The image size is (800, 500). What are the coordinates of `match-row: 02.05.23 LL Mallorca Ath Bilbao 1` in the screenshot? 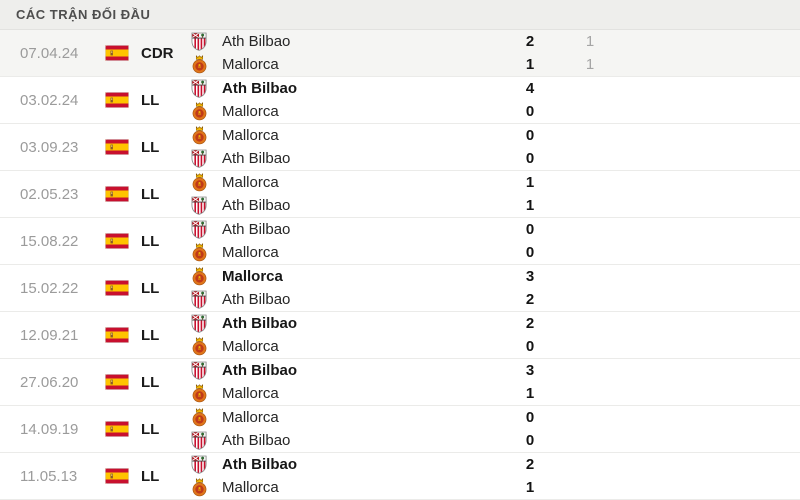 It's located at (400, 194).